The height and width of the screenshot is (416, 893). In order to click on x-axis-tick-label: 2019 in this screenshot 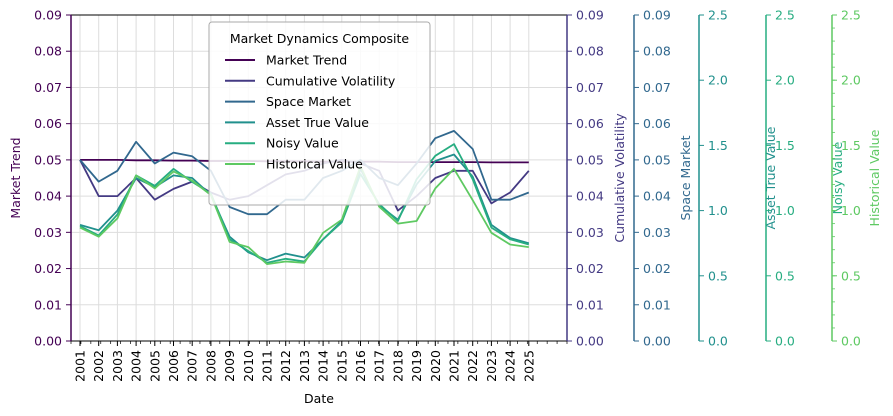, I will do `click(416, 366)`.